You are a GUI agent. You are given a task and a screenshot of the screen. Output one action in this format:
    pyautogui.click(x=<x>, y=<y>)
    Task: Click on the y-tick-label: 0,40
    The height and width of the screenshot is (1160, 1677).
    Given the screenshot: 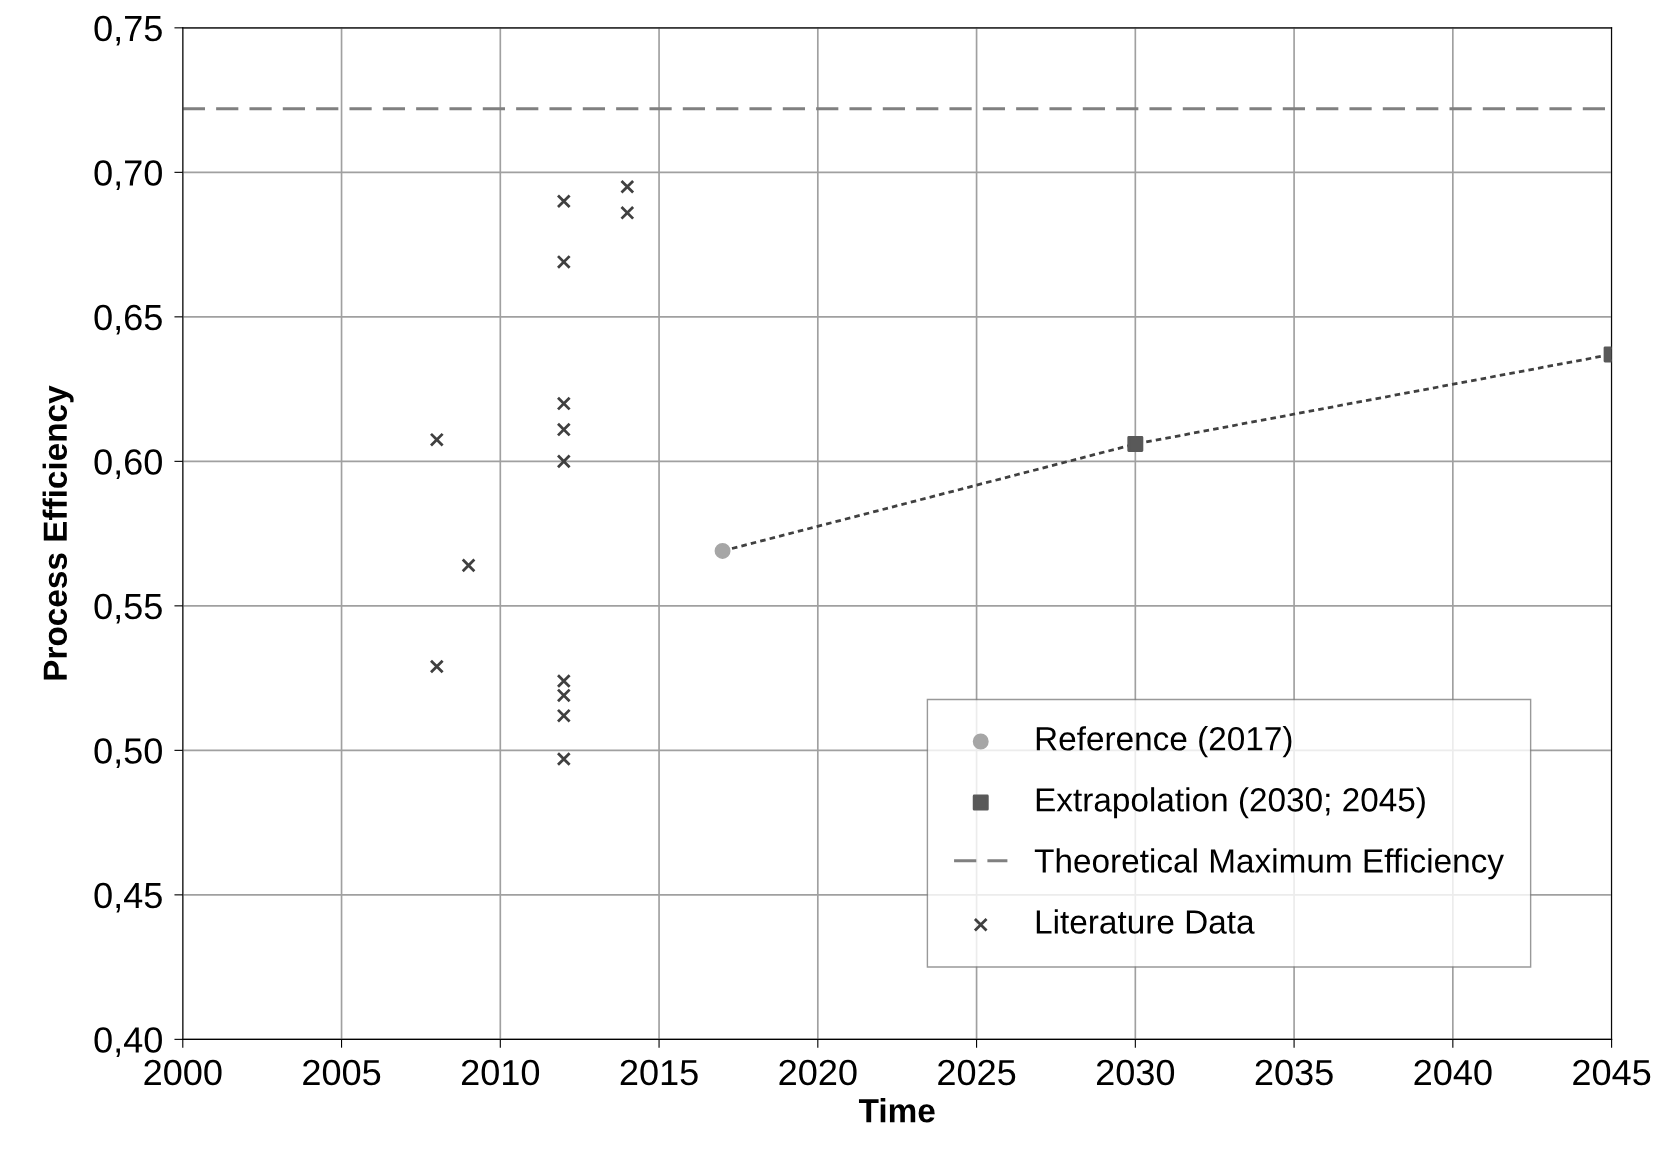 What is the action you would take?
    pyautogui.click(x=128, y=1042)
    